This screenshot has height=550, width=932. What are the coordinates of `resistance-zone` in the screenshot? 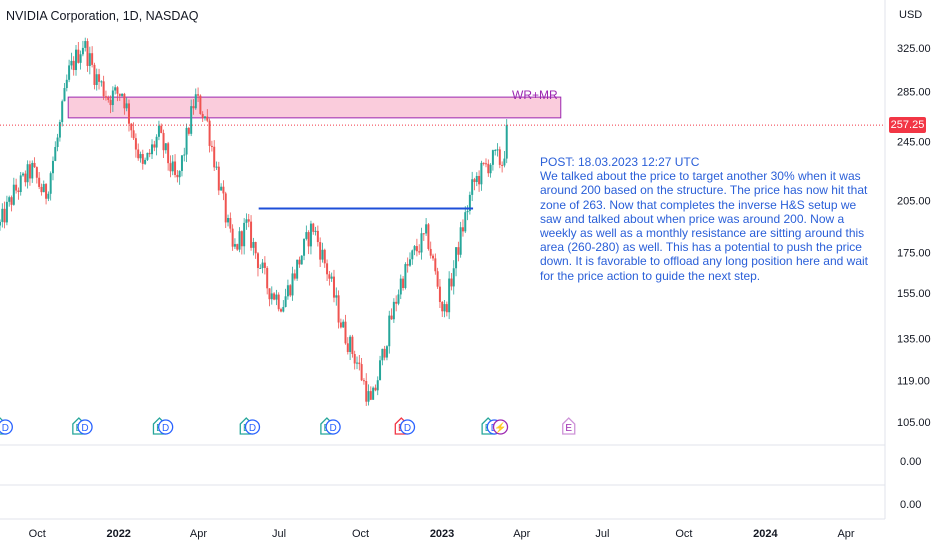 It's located at (314, 107).